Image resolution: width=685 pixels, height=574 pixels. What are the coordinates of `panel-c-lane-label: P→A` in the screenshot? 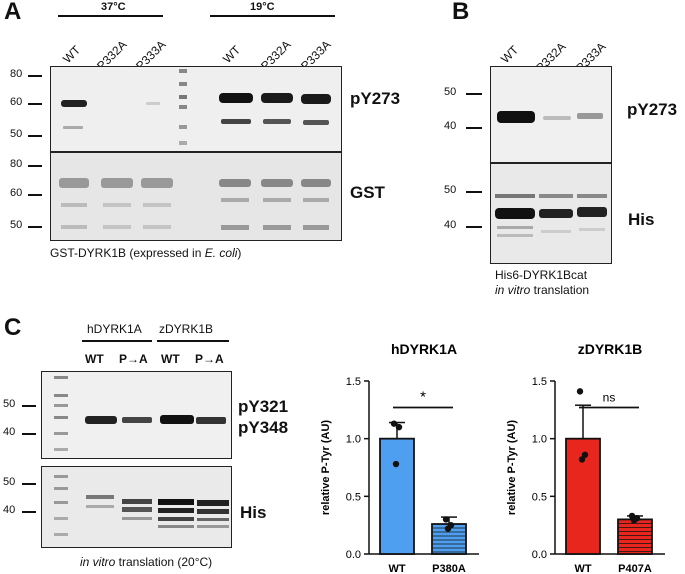 It's located at (209, 359).